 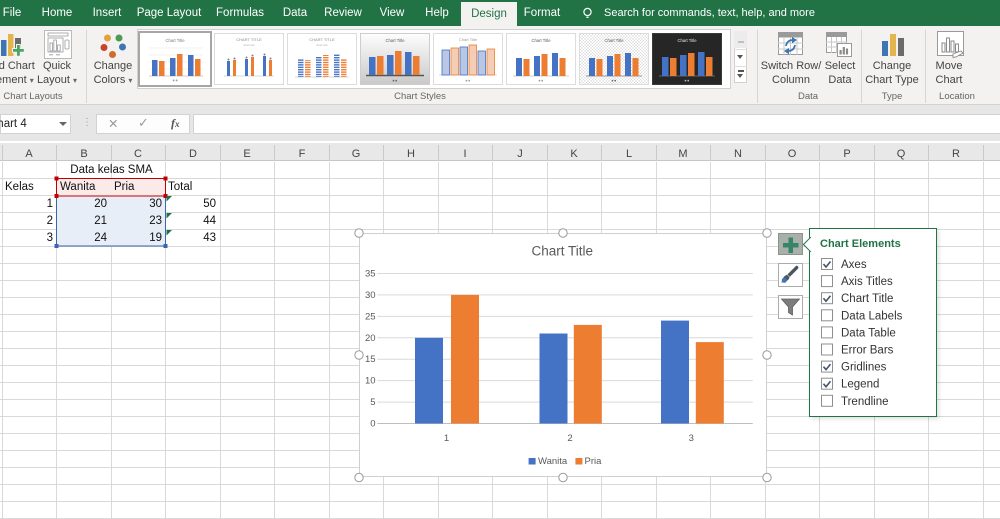 What do you see at coordinates (594, 461) in the screenshot?
I see `svg-text: Pria` at bounding box center [594, 461].